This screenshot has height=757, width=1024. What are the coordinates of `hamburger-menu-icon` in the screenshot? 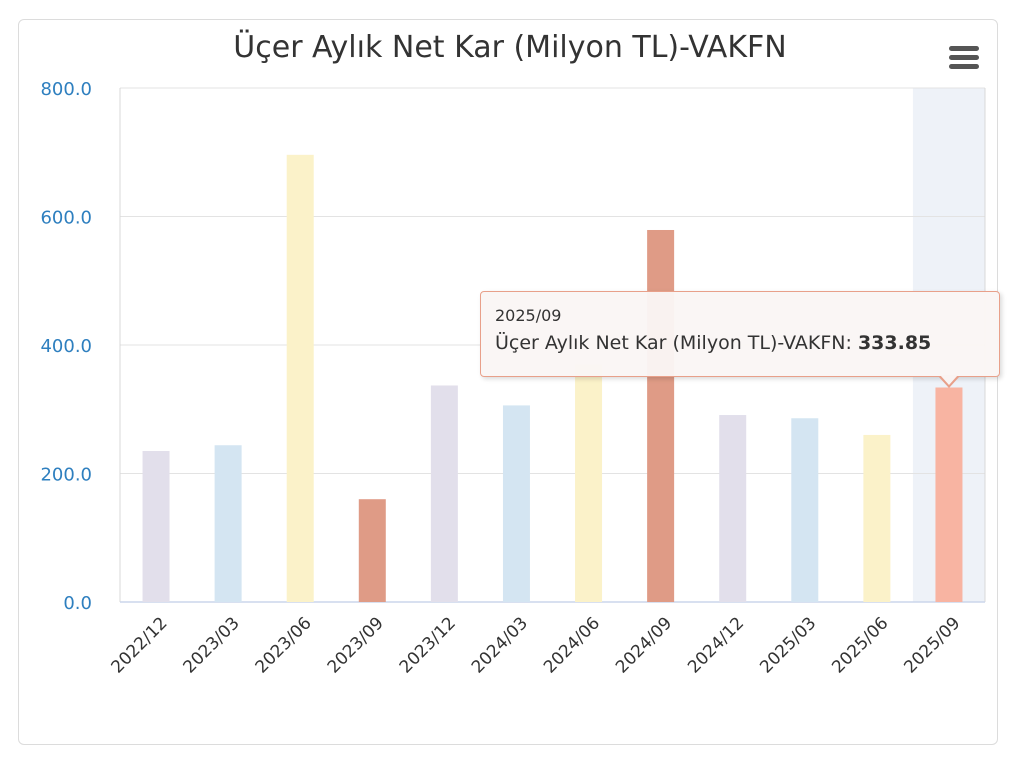 It's located at (964, 48).